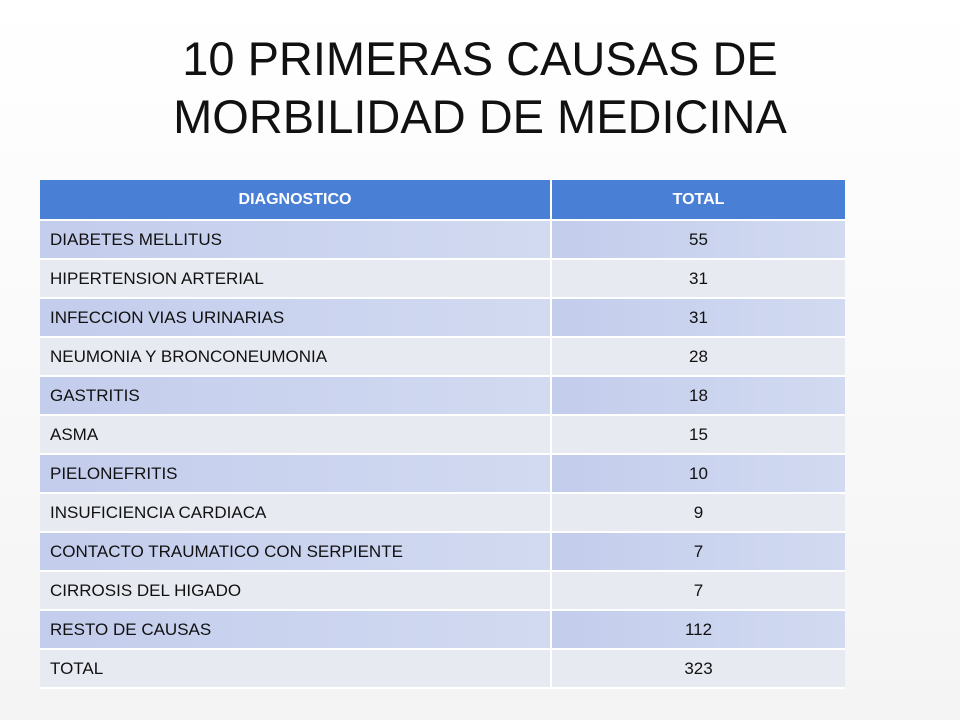 Image resolution: width=960 pixels, height=720 pixels. Describe the element at coordinates (698, 669) in the screenshot. I see `total-cell: 323` at that location.